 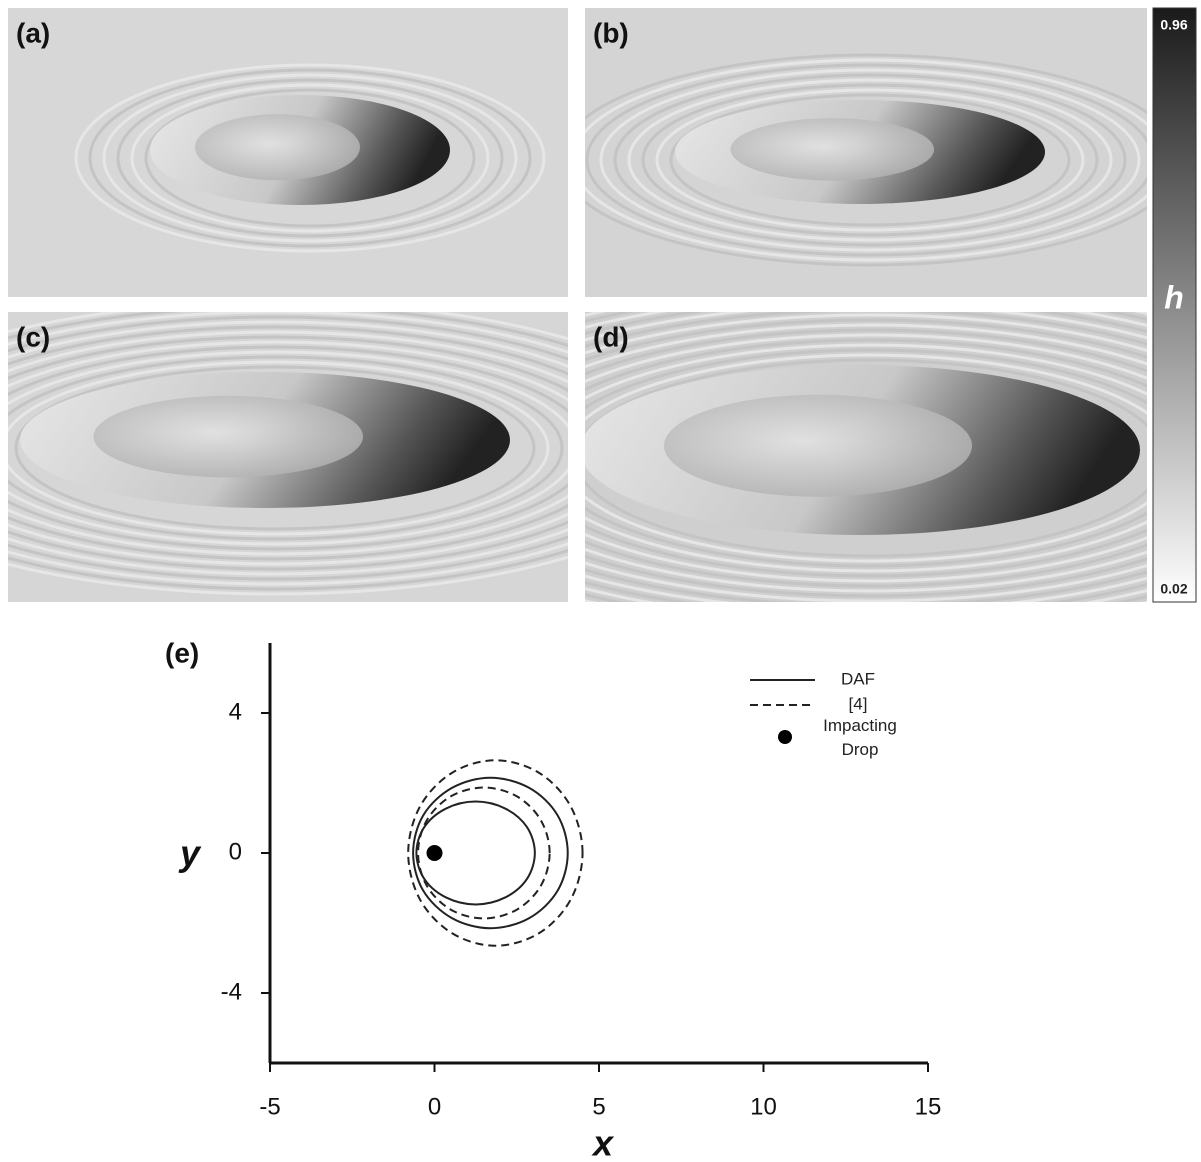 I want to click on panel-label: (b), so click(x=611, y=32).